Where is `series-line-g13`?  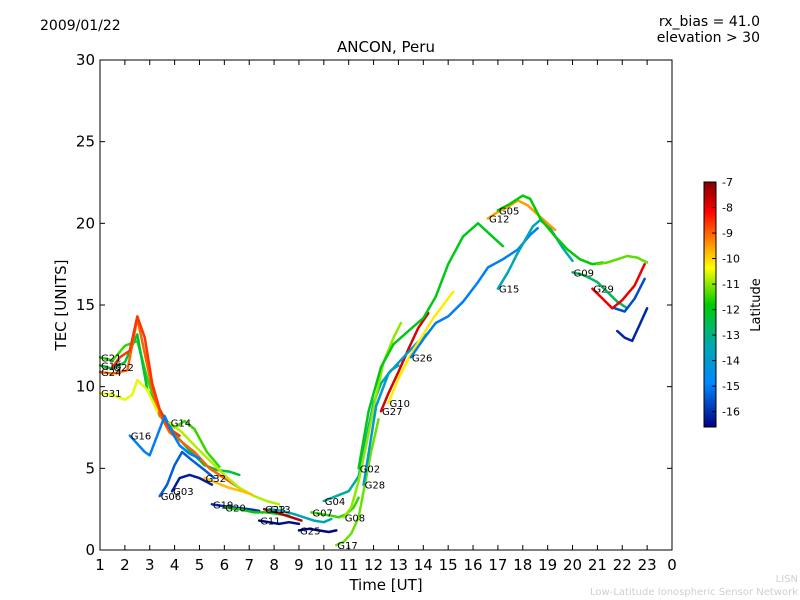
series-line-g13 is located at coordinates (300, 515).